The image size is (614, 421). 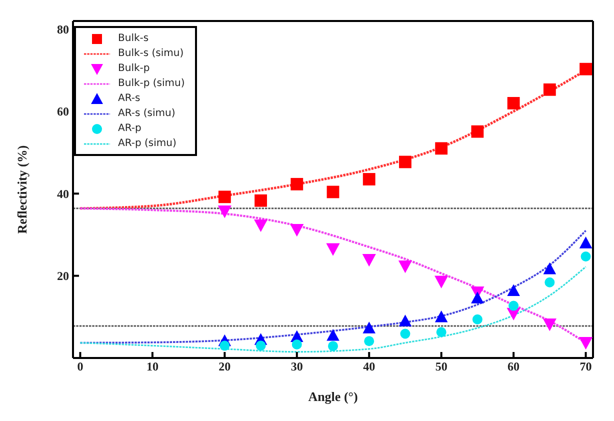 I want to click on legend-label: AR-p (simu), so click(x=147, y=143).